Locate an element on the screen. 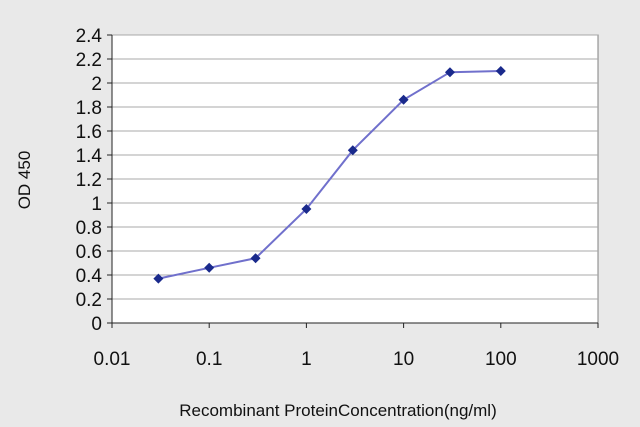  x-tick-labels: 0.01 0.1 1 10 100 1000 is located at coordinates (357, 359).